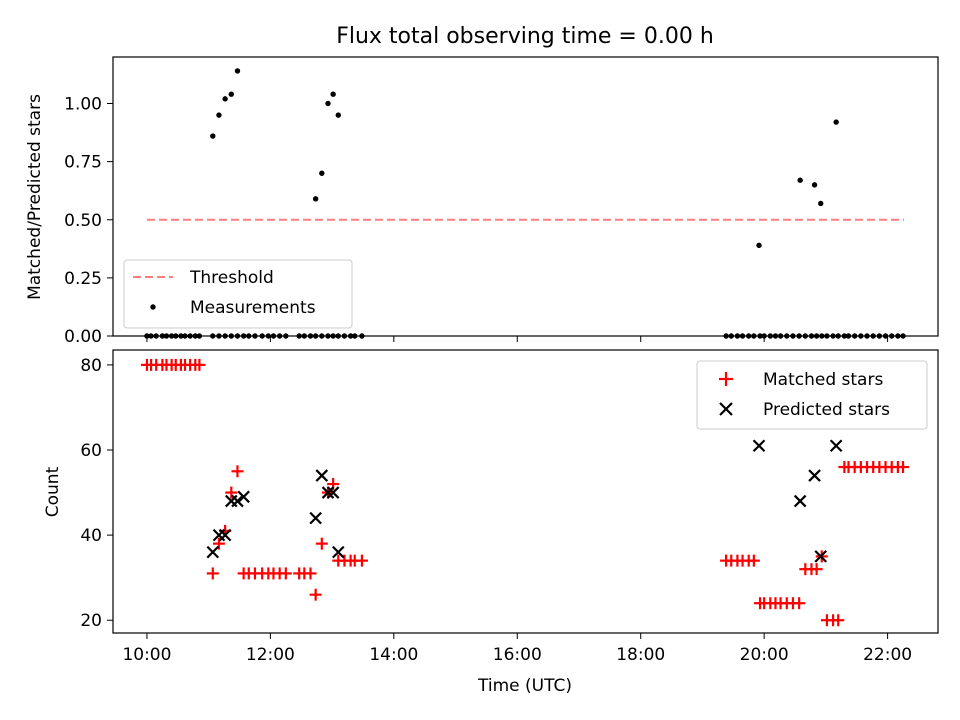 The height and width of the screenshot is (720, 960). What do you see at coordinates (393, 655) in the screenshot?
I see `count-xtick-label: 14:00` at bounding box center [393, 655].